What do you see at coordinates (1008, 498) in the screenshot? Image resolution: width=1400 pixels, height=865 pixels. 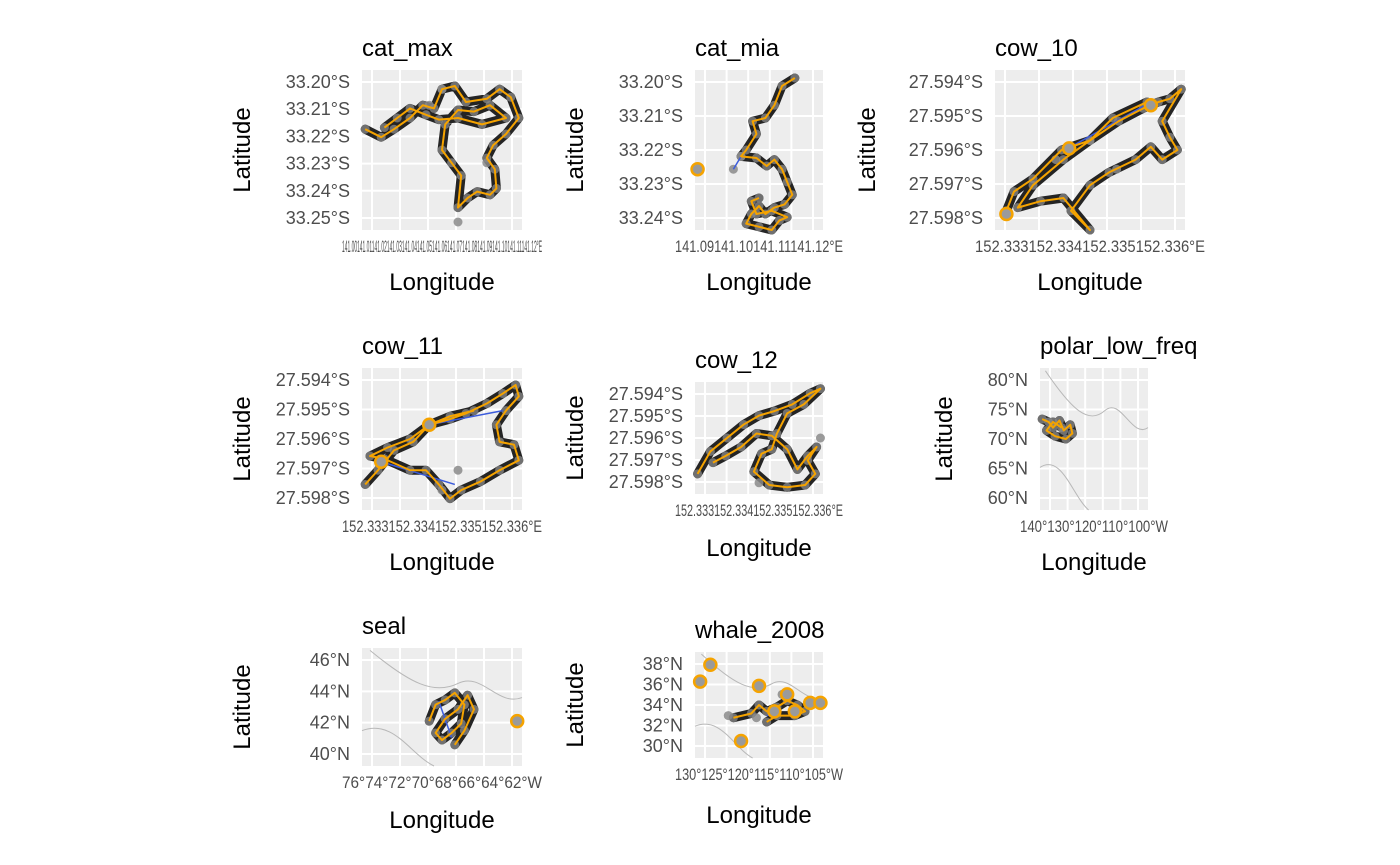 I see `y-tick-label: 60°N` at bounding box center [1008, 498].